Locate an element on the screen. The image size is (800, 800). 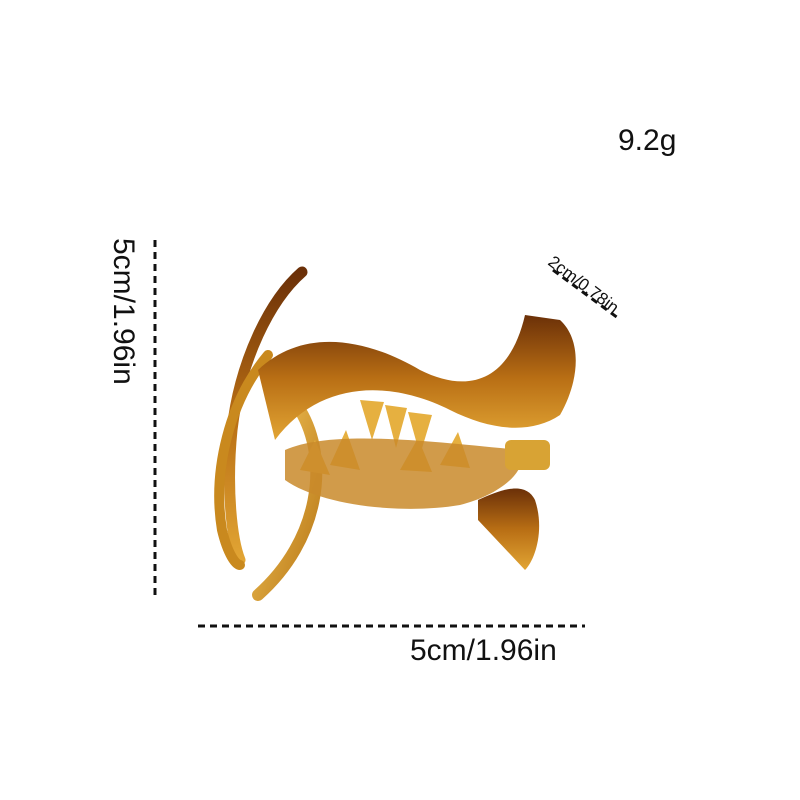
clip-top-wave is located at coordinates (417, 377).